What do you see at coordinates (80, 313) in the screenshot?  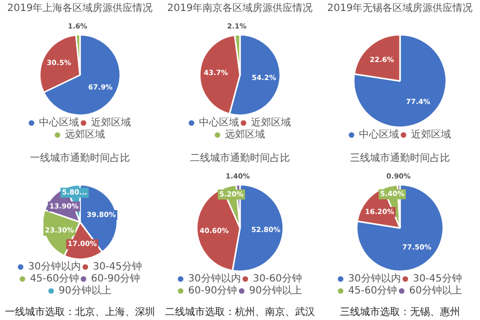 I see `text: 一线城市选取：北京、上海、深圳` at bounding box center [80, 313].